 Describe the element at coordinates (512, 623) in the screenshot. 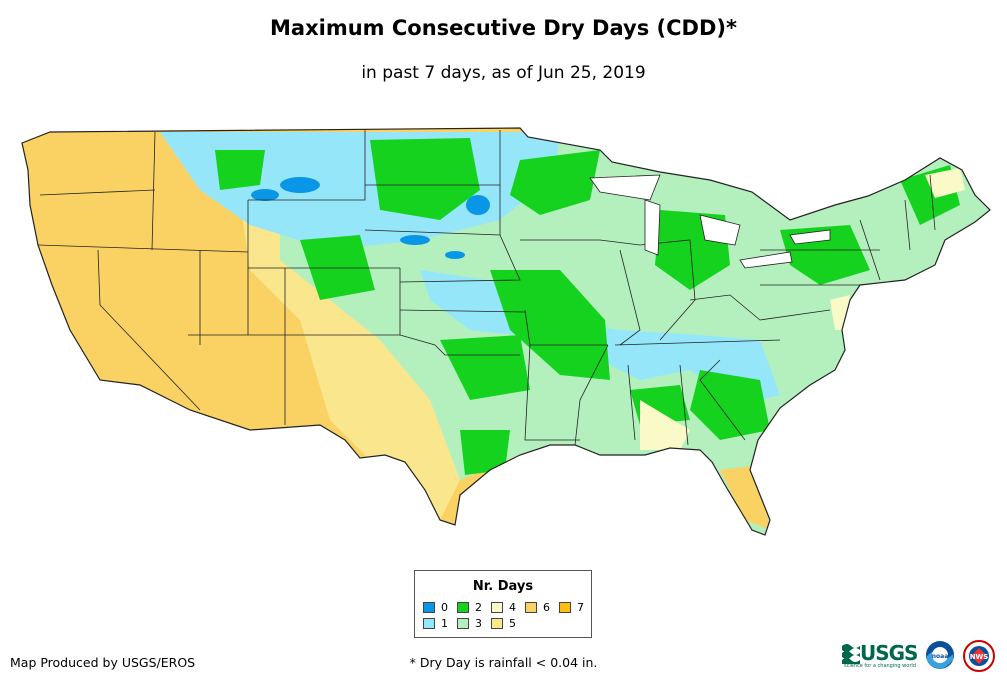

I see `legend-label: 5` at that location.